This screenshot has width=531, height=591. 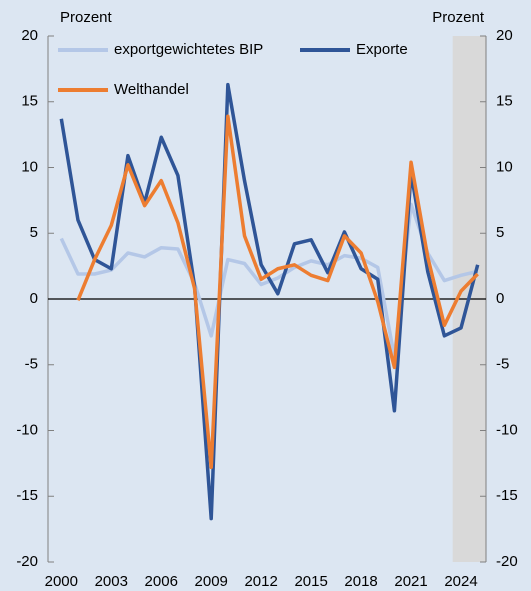 What do you see at coordinates (27, 429) in the screenshot?
I see `y-tick-label-left: -10` at bounding box center [27, 429].